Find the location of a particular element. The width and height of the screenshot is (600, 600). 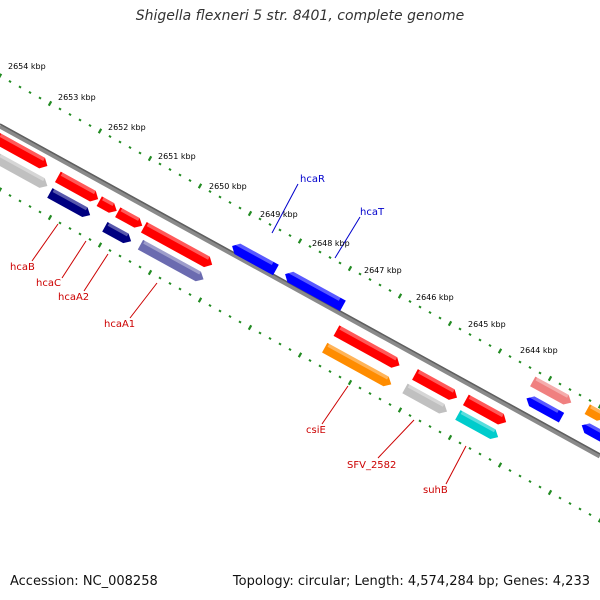

gene-SFV_2582-body is located at coordinates (435, 384).